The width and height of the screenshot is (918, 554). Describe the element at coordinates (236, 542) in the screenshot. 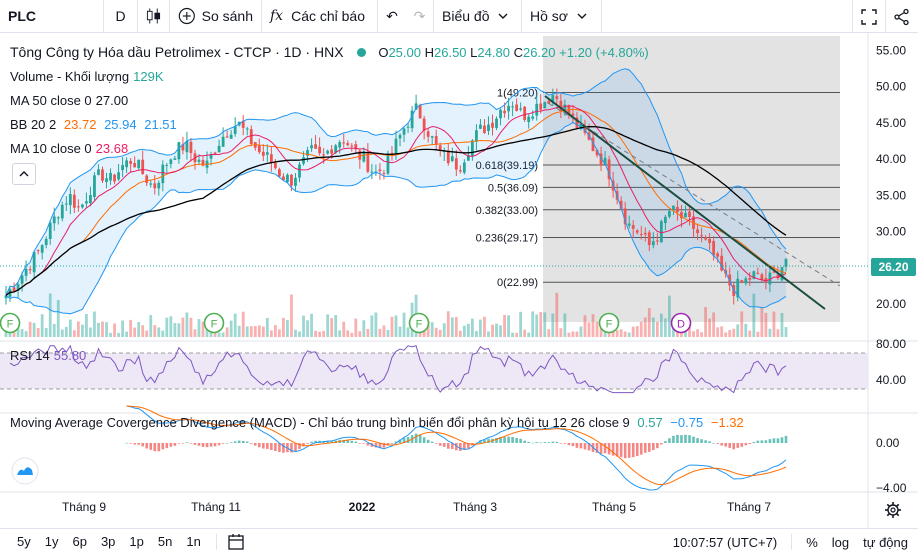

I see `calendar-goto-icon` at that location.